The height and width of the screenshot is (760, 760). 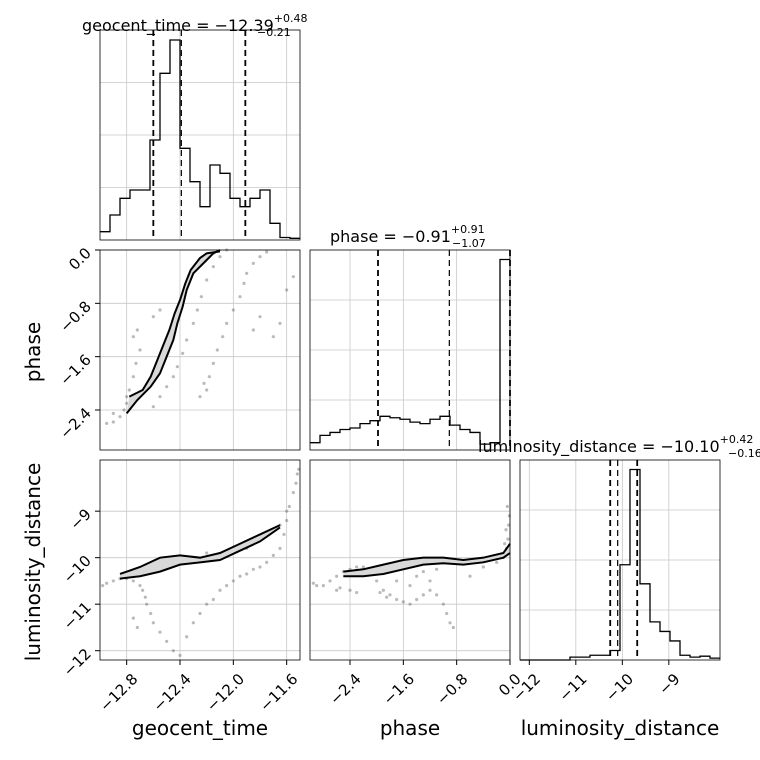 What do you see at coordinates (172, 692) in the screenshot?
I see `x-tick-label-geocent-time: −12.4` at bounding box center [172, 692].